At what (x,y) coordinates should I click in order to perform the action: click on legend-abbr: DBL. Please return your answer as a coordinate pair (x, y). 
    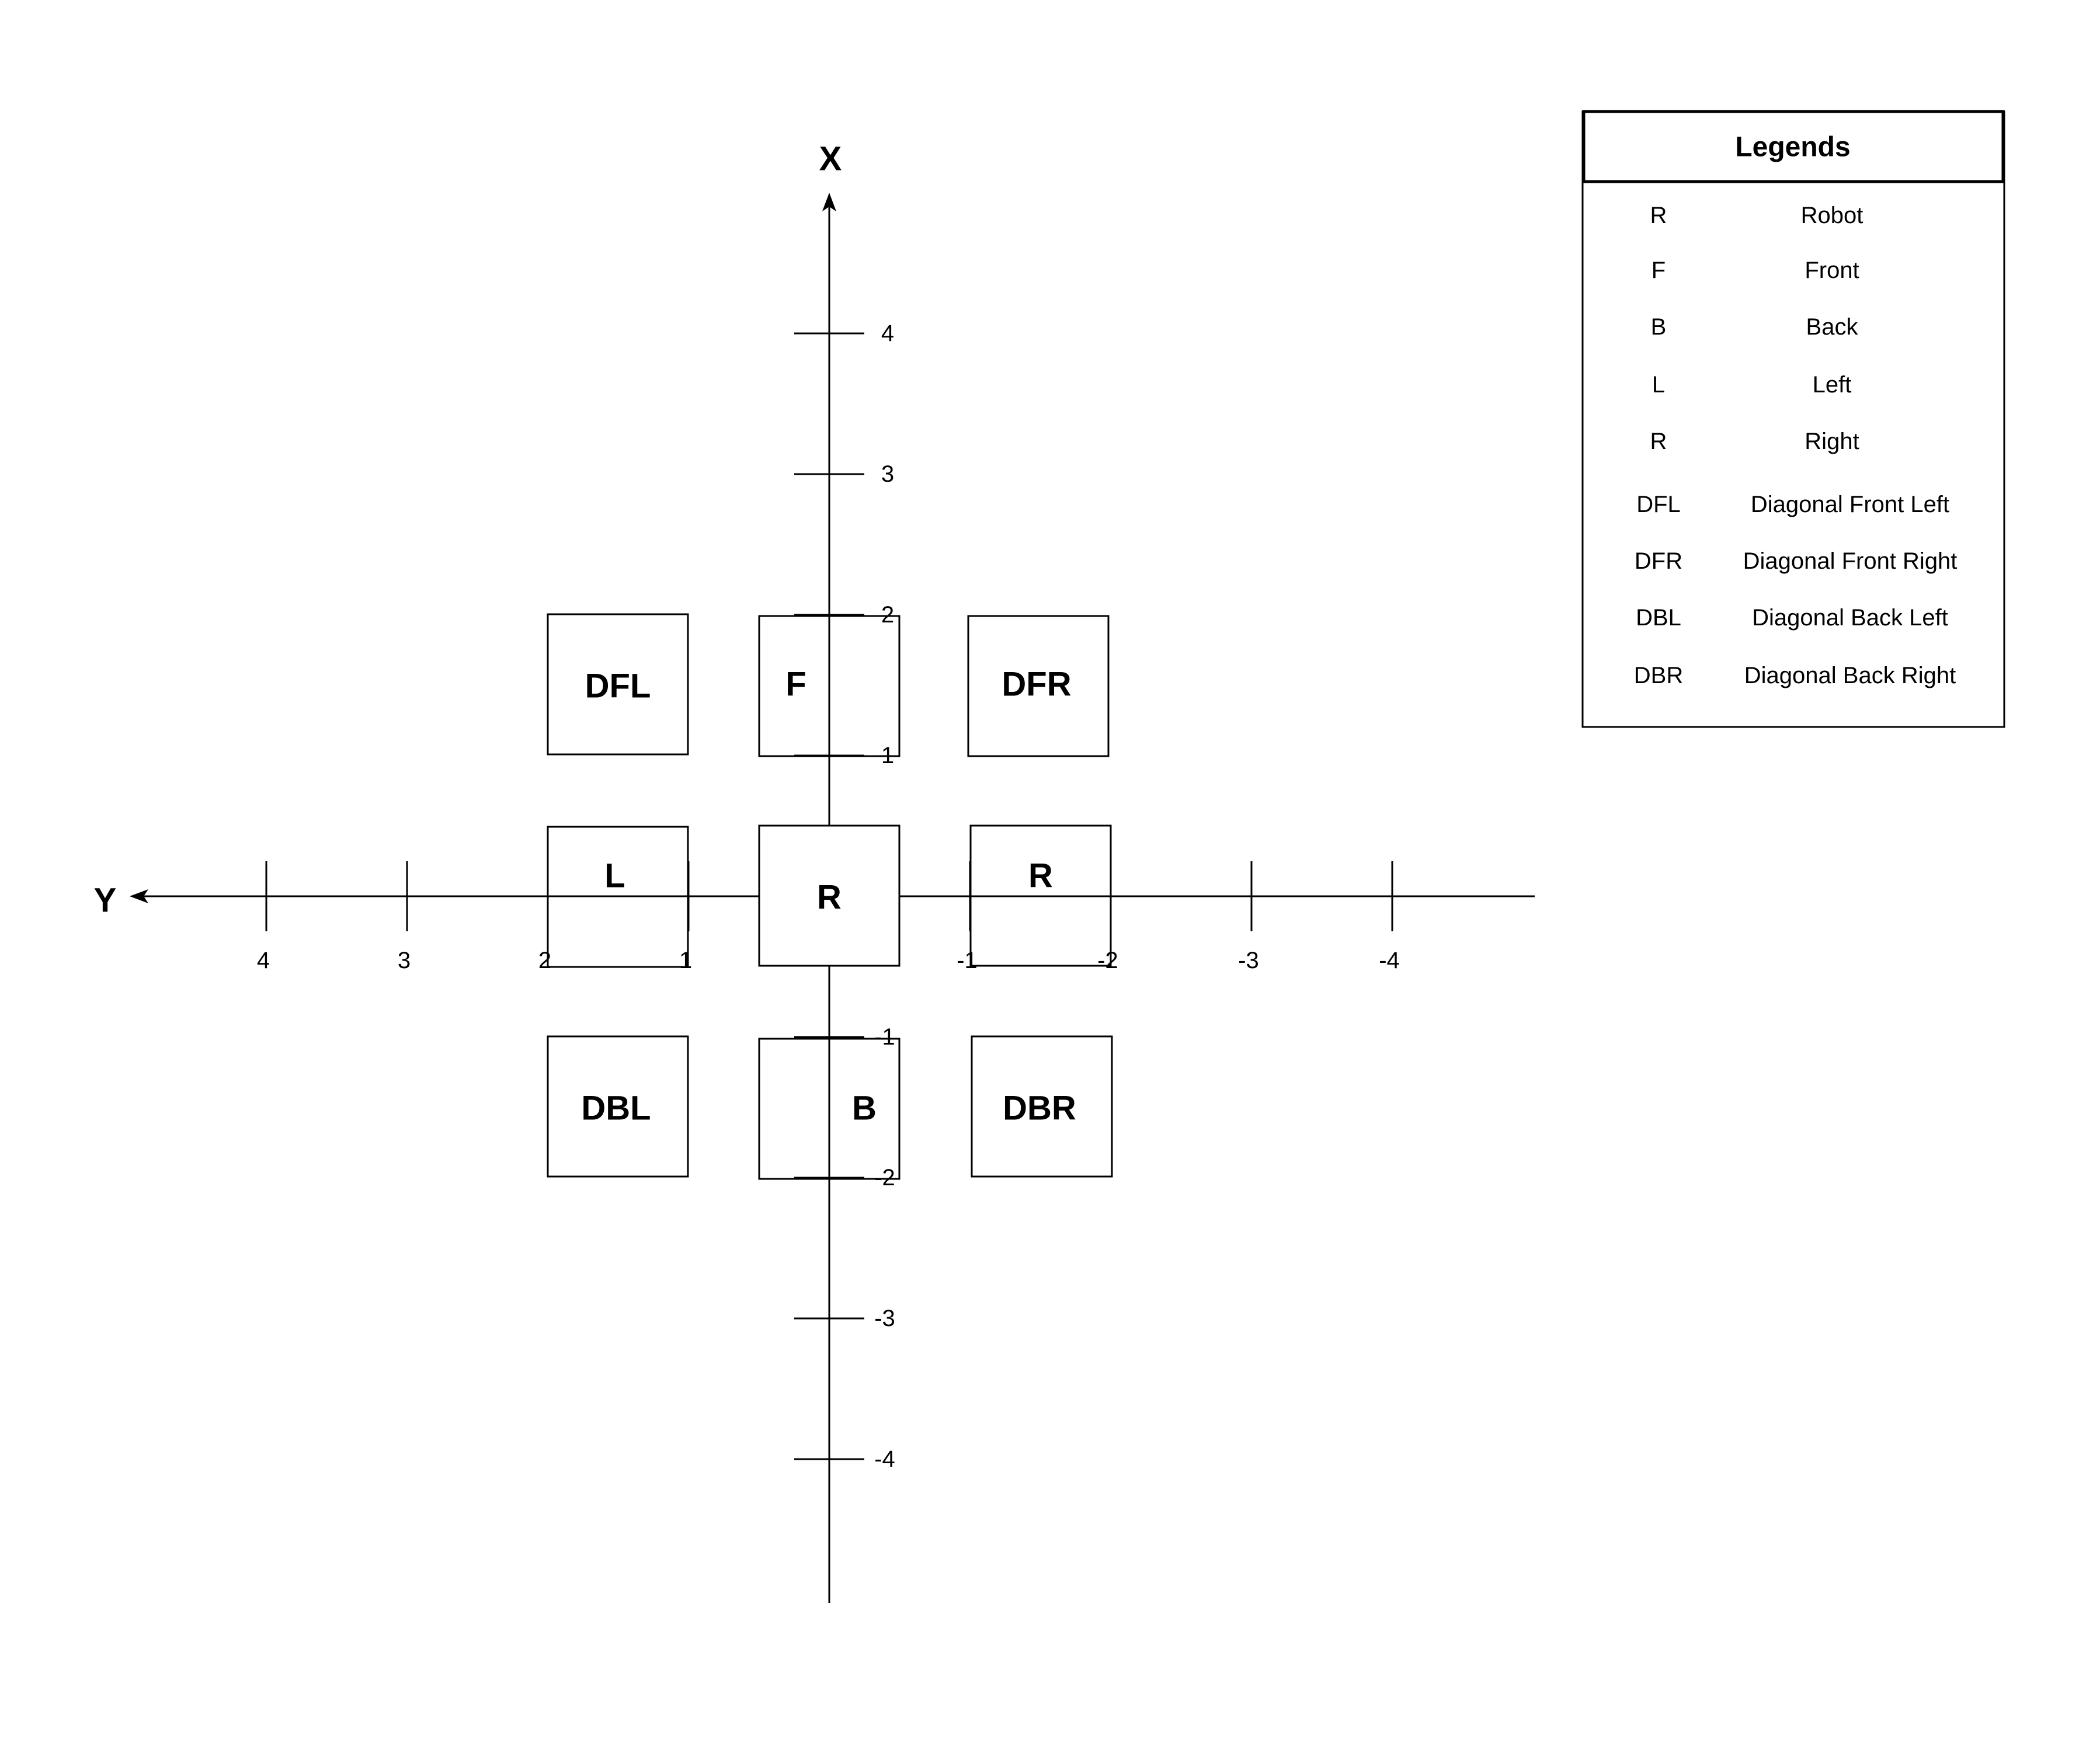
    Looking at the image, I should click on (1658, 618).